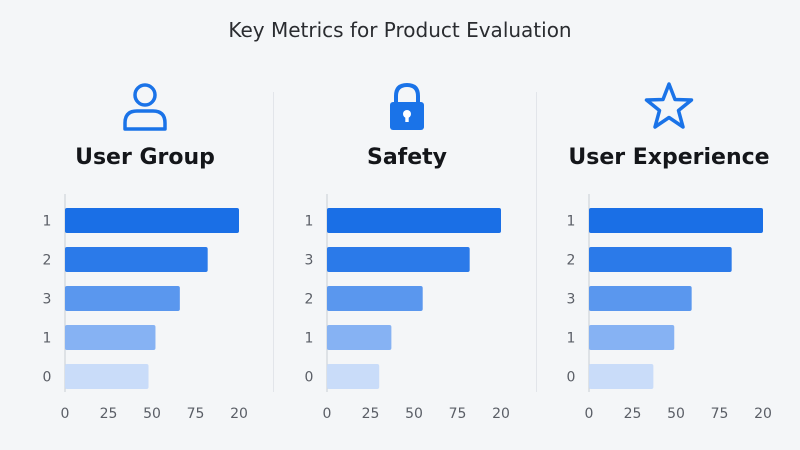 The height and width of the screenshot is (450, 800). I want to click on chart-safety: 1 3 2 1 0 0 25 50 75 20, so click(407, 308).